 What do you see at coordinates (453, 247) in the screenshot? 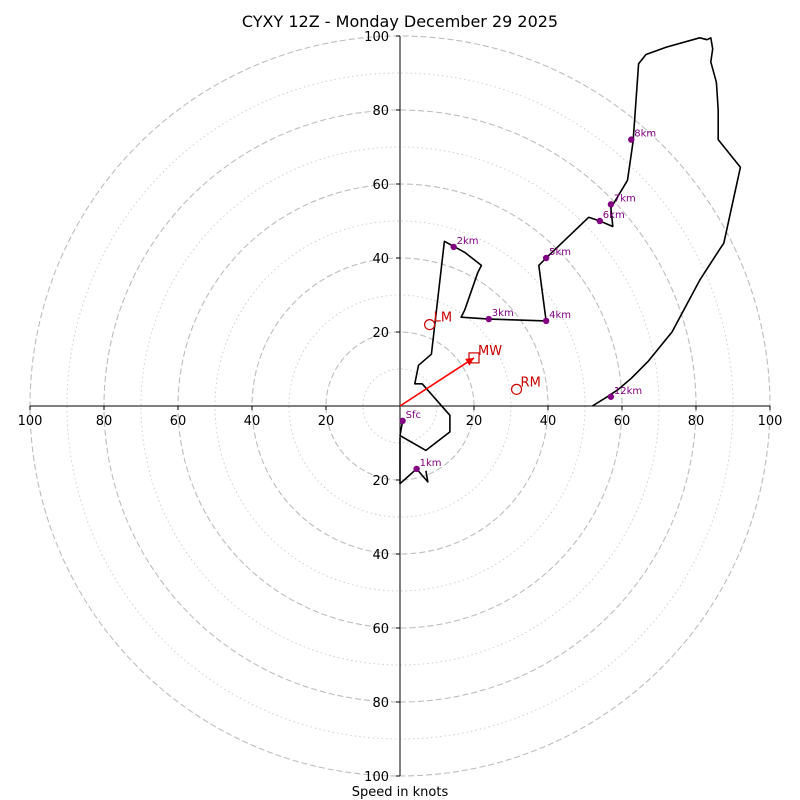
I see `height-marker-2km` at bounding box center [453, 247].